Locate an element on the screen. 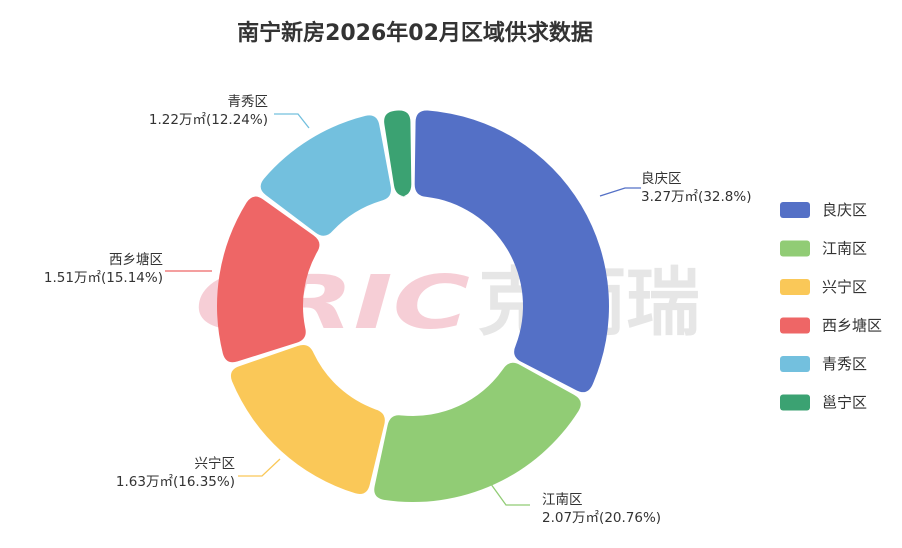  legend-label-2: 江南区 is located at coordinates (844, 249).